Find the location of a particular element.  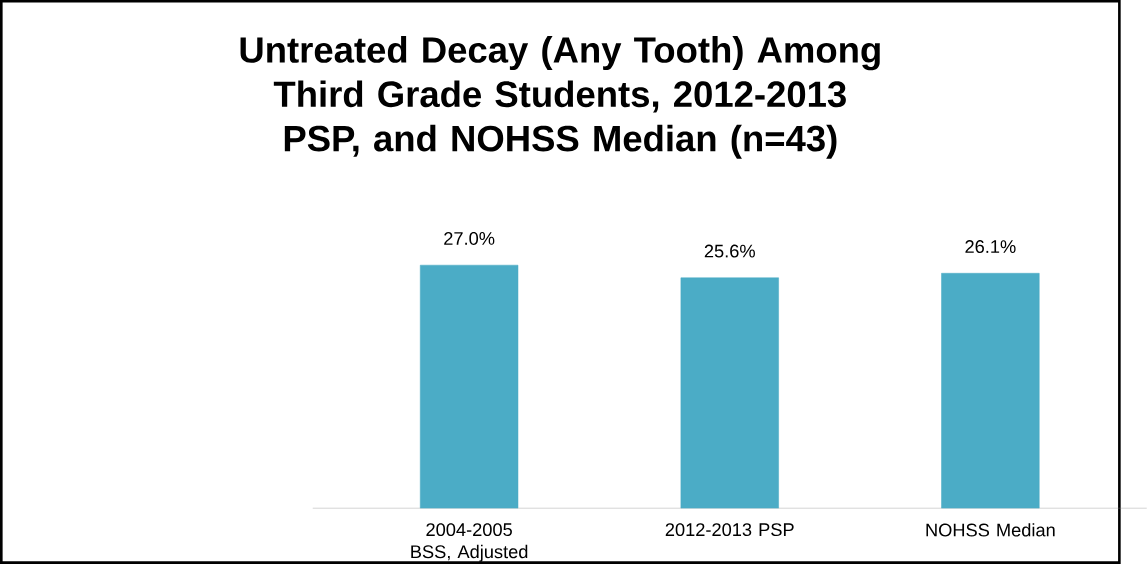

data-label: 26.1% is located at coordinates (990, 246).